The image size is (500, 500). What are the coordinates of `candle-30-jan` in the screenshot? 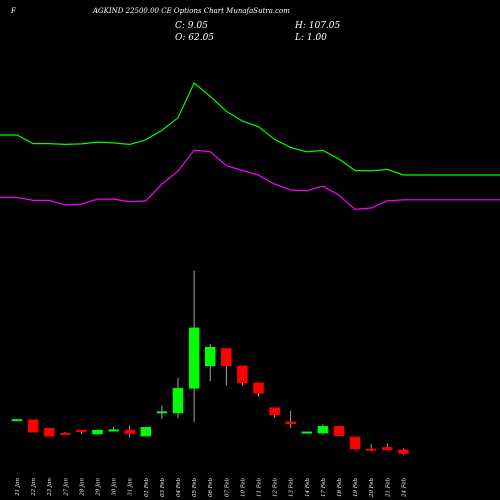 It's located at (113, 429).